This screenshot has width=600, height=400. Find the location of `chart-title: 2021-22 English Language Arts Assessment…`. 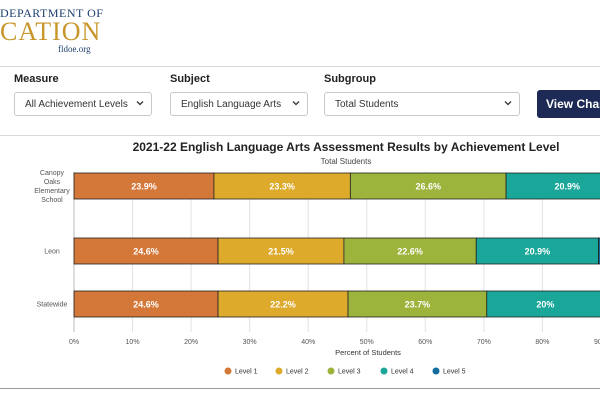

chart-title: 2021-22 English Language Arts Assessment… is located at coordinates (346, 147).